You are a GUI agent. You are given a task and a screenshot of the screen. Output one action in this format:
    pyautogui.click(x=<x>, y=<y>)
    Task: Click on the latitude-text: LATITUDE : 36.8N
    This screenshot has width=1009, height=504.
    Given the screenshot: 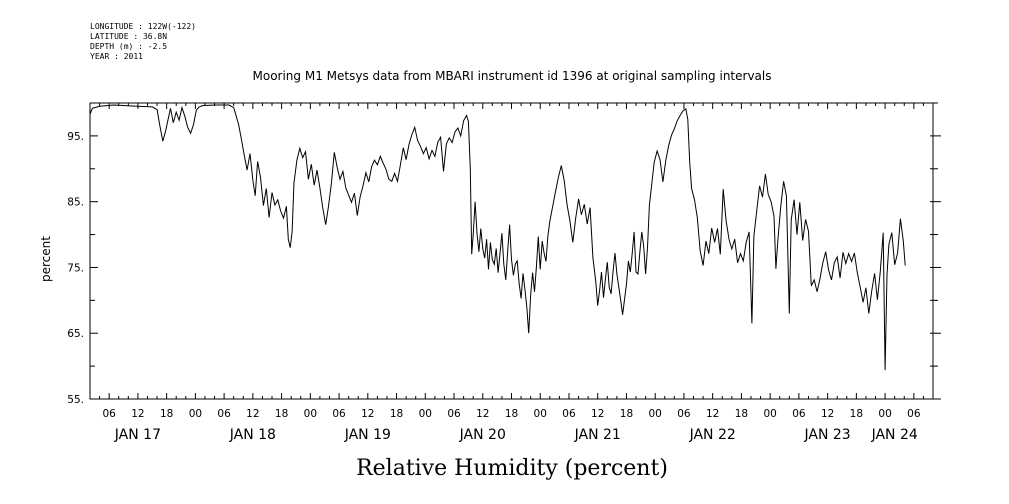 What is the action you would take?
    pyautogui.click(x=129, y=36)
    